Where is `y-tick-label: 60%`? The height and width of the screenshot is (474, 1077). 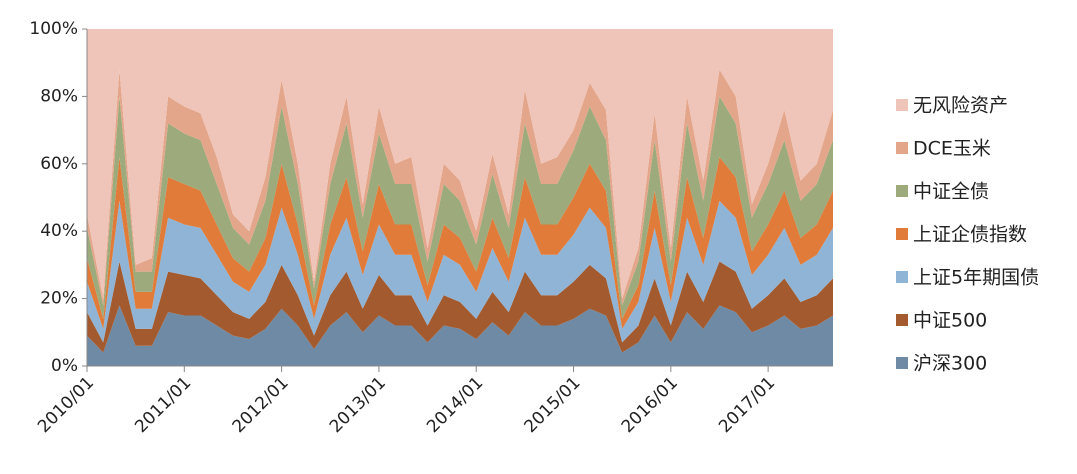
y-tick-label: 60% is located at coordinates (59, 164).